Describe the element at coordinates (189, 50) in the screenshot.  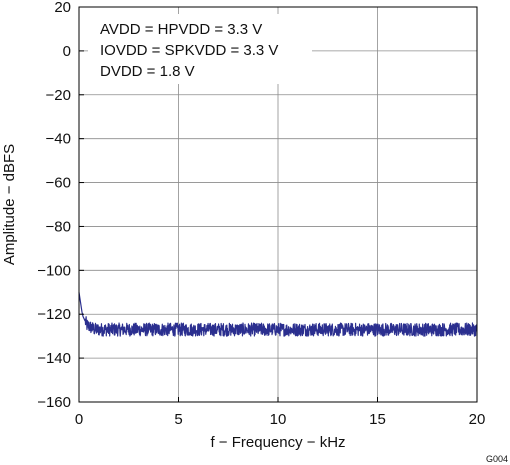
I see `annotation-line: IOVDD = SPKVDD = 3.3 V` at that location.